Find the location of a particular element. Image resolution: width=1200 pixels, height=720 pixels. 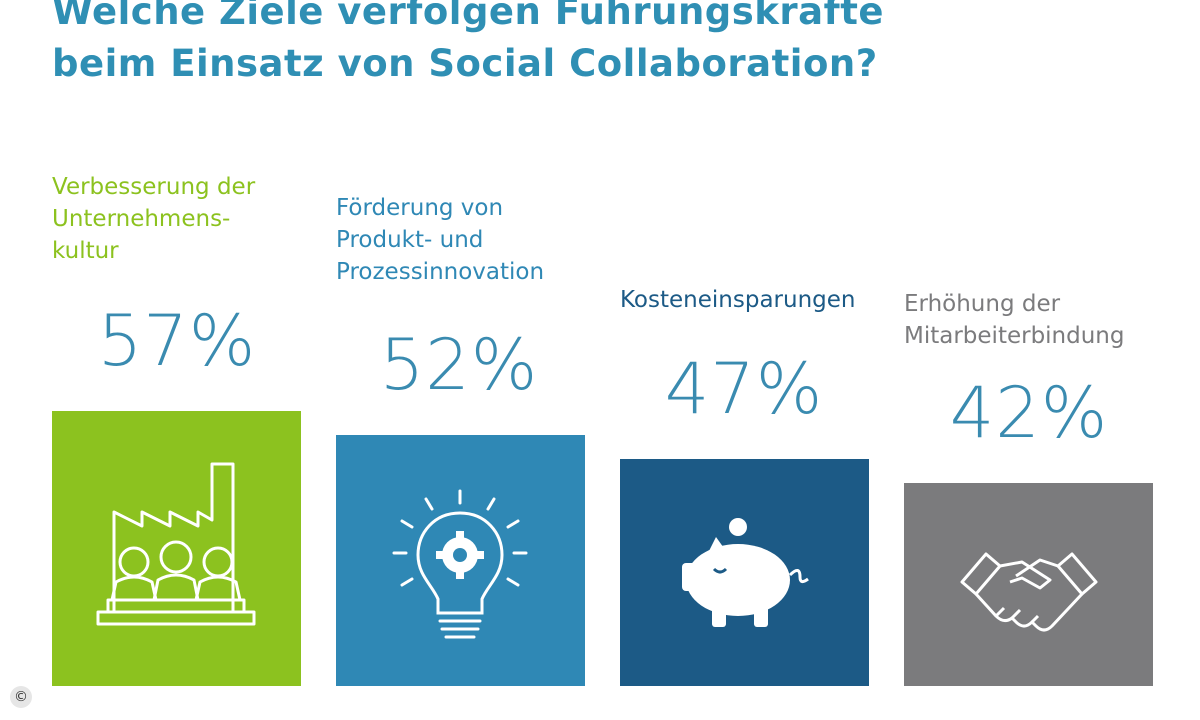

value-label: 57% is located at coordinates (177, 341).